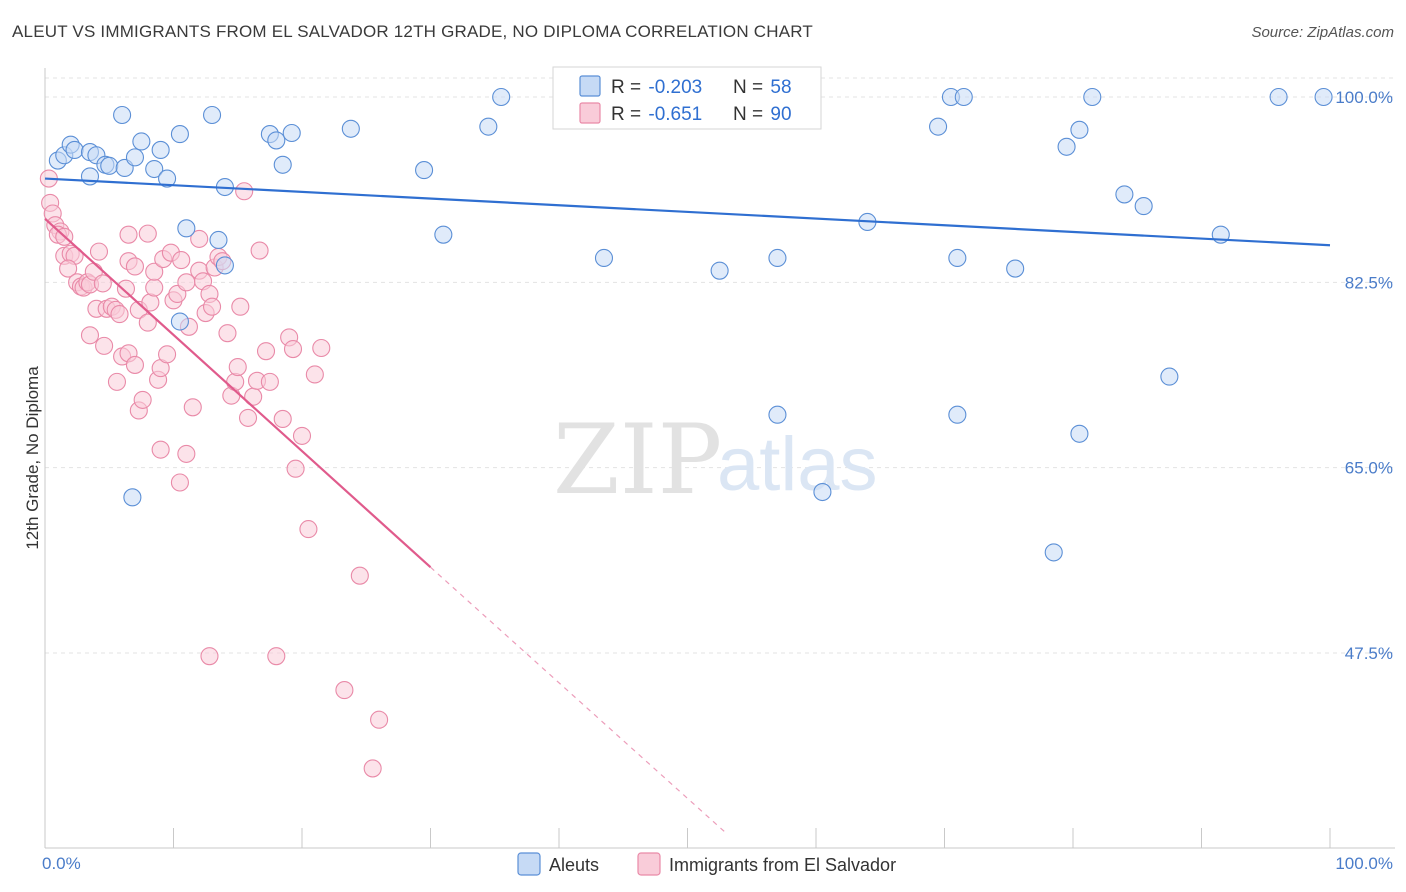 This screenshot has width=1406, height=892. Describe the element at coordinates (1369, 282) in the screenshot. I see `y-tick-label-1: 82.5%` at that location.